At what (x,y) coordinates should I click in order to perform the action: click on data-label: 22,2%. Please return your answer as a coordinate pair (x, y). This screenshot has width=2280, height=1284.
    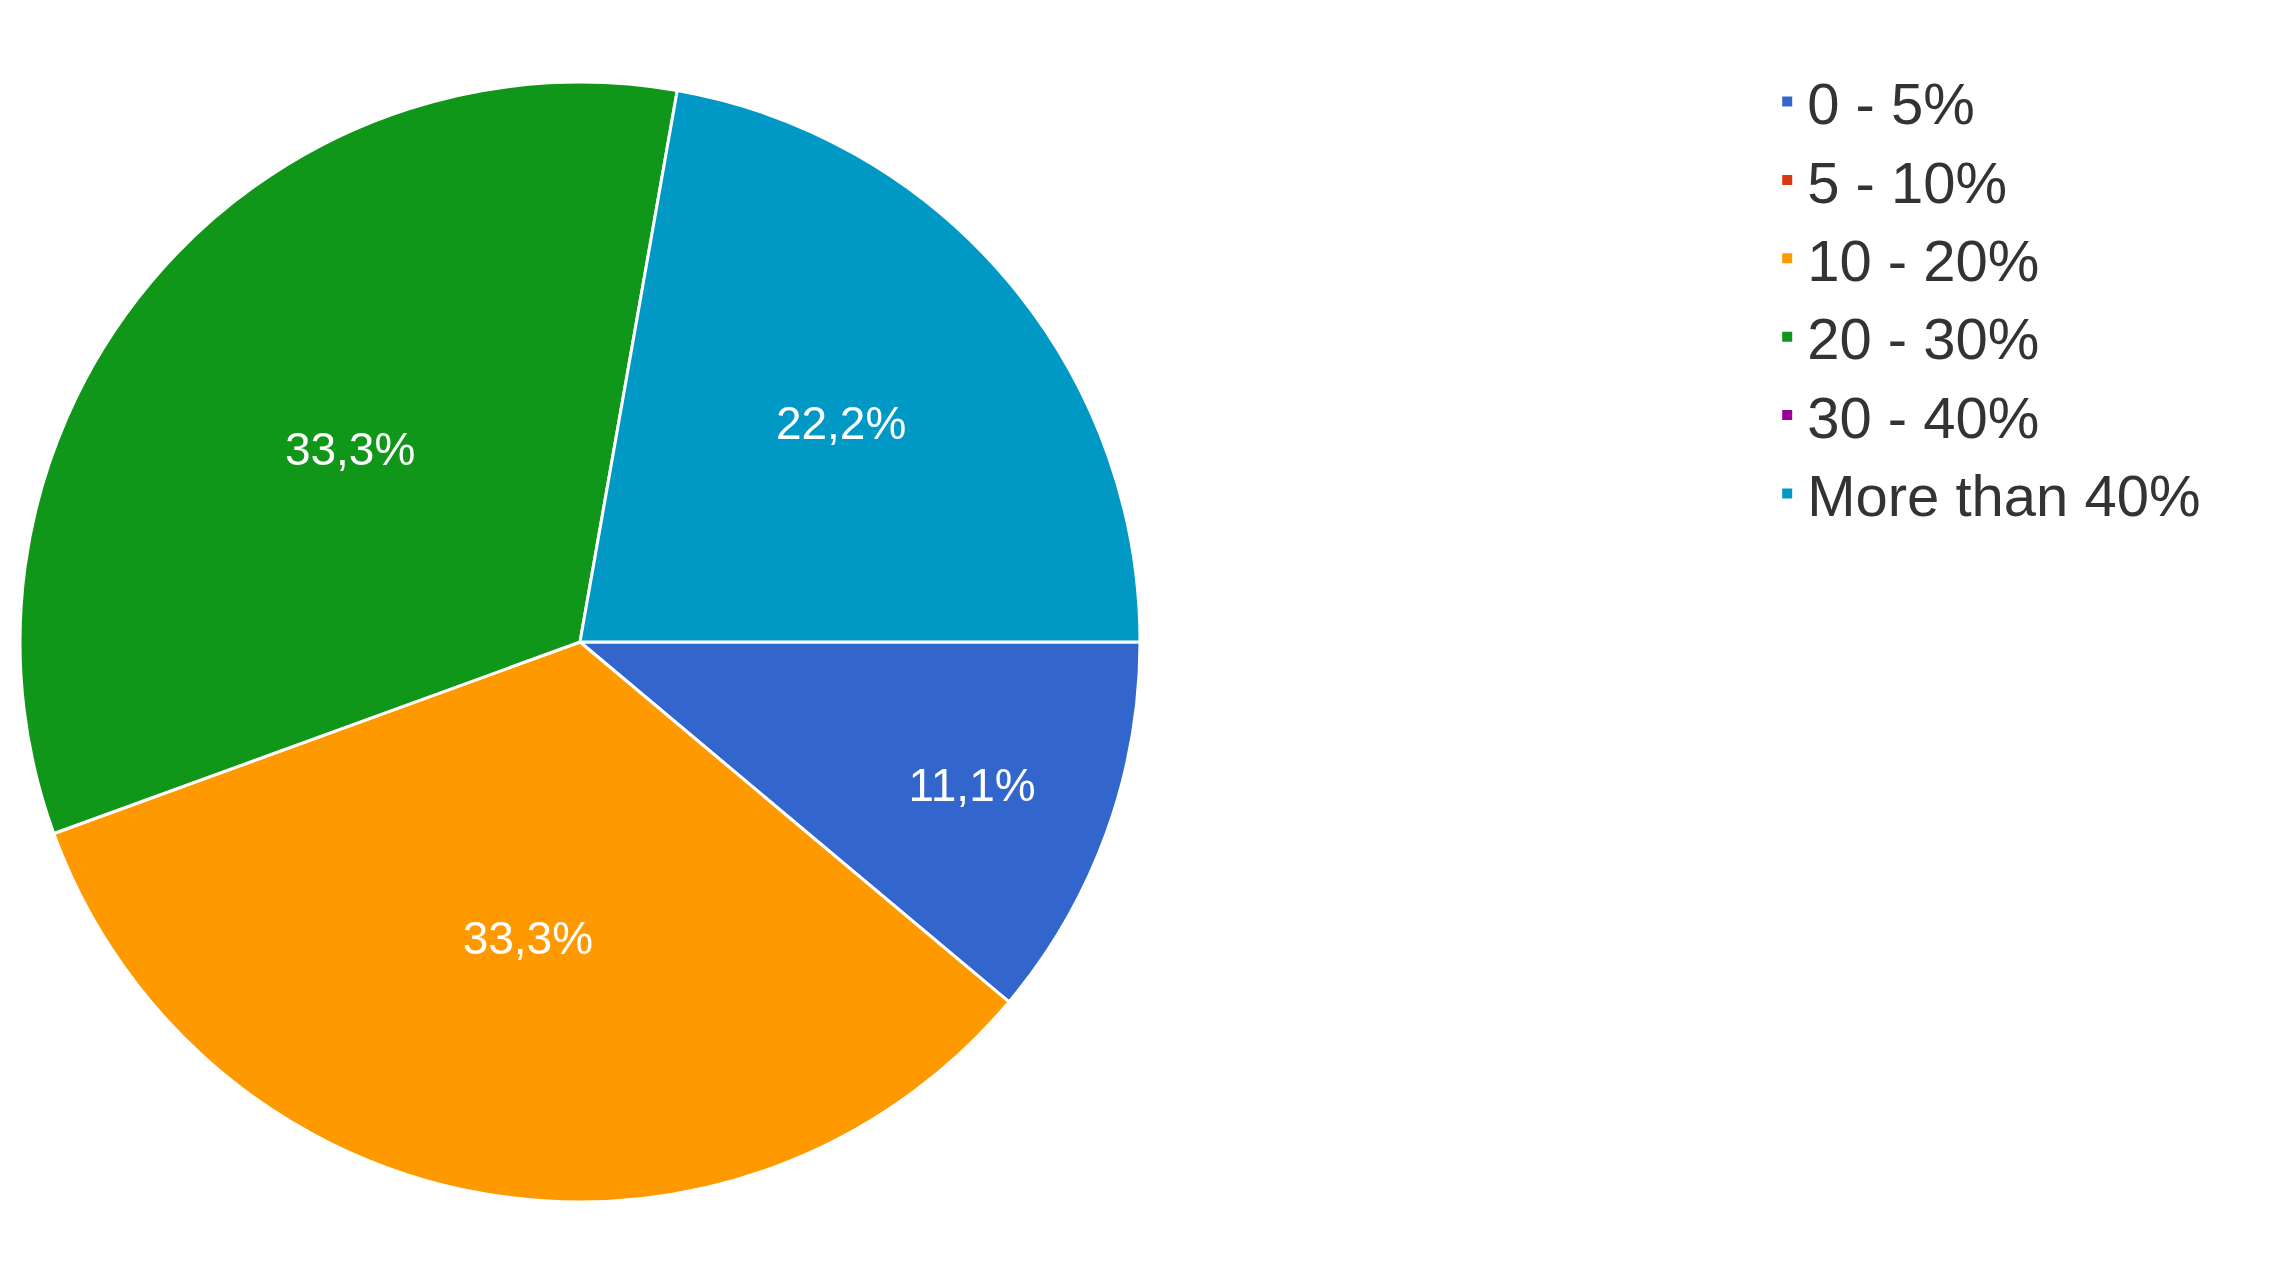
    Looking at the image, I should click on (841, 422).